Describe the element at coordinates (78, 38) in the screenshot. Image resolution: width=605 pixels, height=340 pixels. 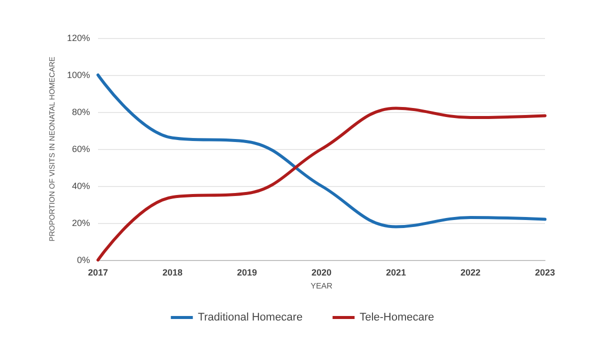
I see `y-tick-label: 120%` at that location.